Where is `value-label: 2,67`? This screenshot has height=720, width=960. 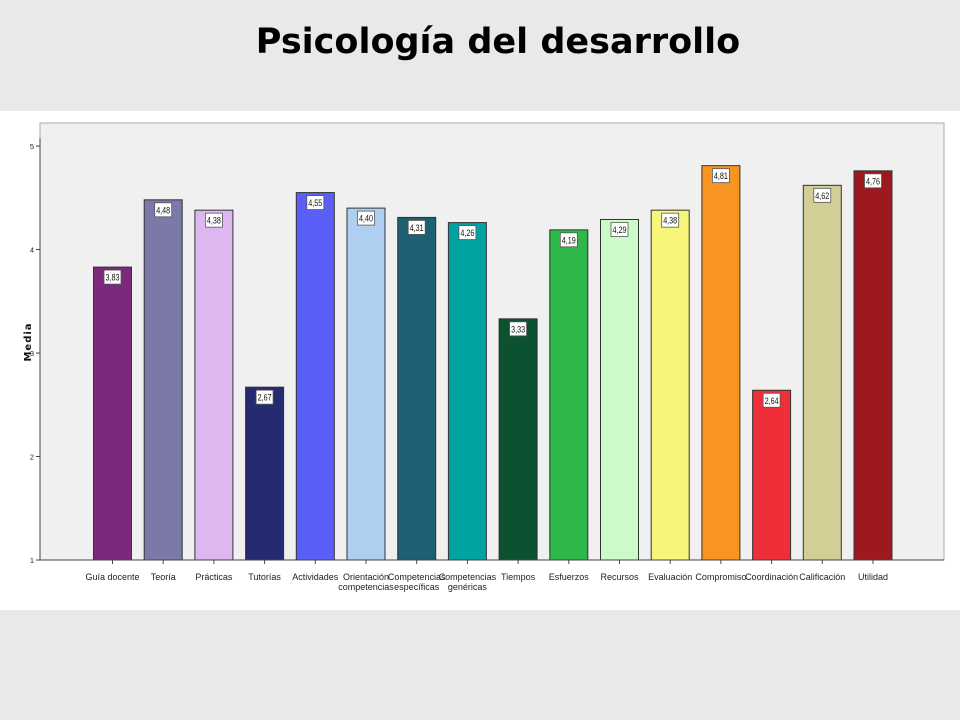
value-label: 2,67 is located at coordinates (265, 398).